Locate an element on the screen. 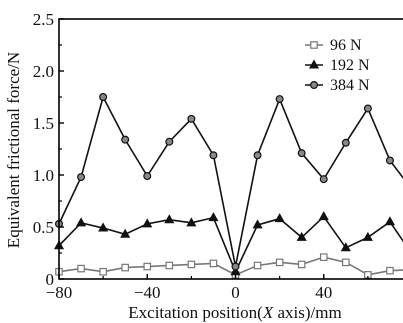 This screenshot has width=403, height=323. legend-label: 384 N is located at coordinates (350, 85).